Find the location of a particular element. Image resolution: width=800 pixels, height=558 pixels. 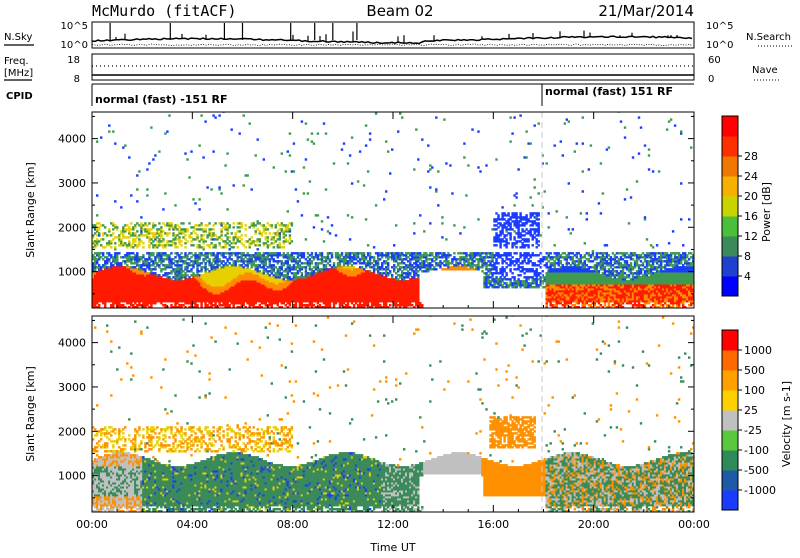

nsearch-tick-bottom: 10^0 is located at coordinates (719, 45).